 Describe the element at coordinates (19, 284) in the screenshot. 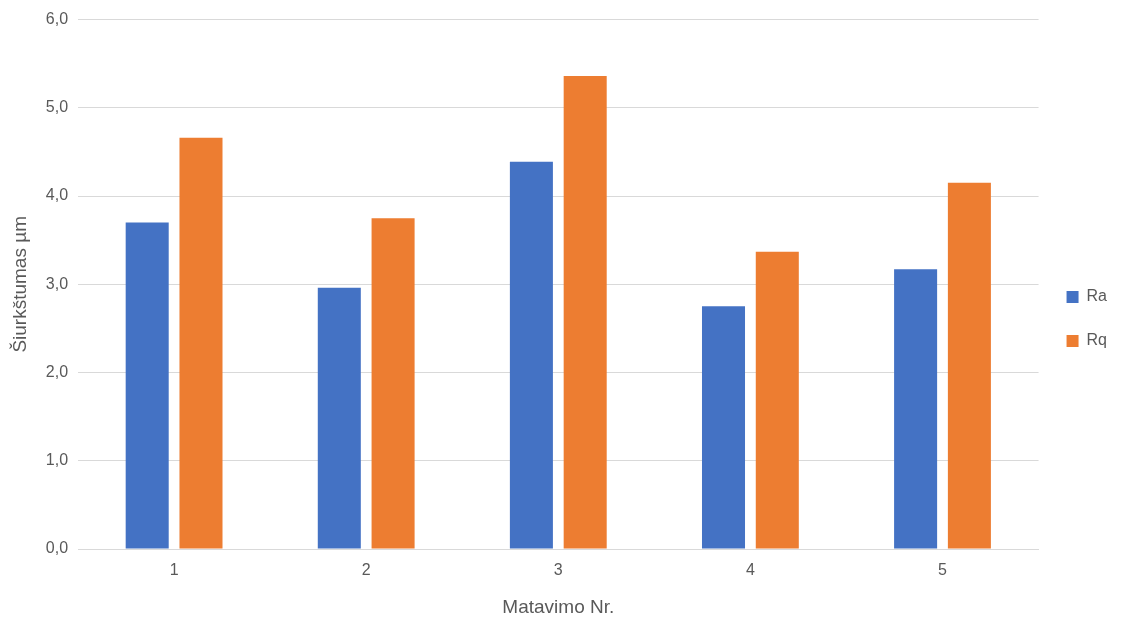

I see `y-axis-title: Šiurkštumas µm` at that location.